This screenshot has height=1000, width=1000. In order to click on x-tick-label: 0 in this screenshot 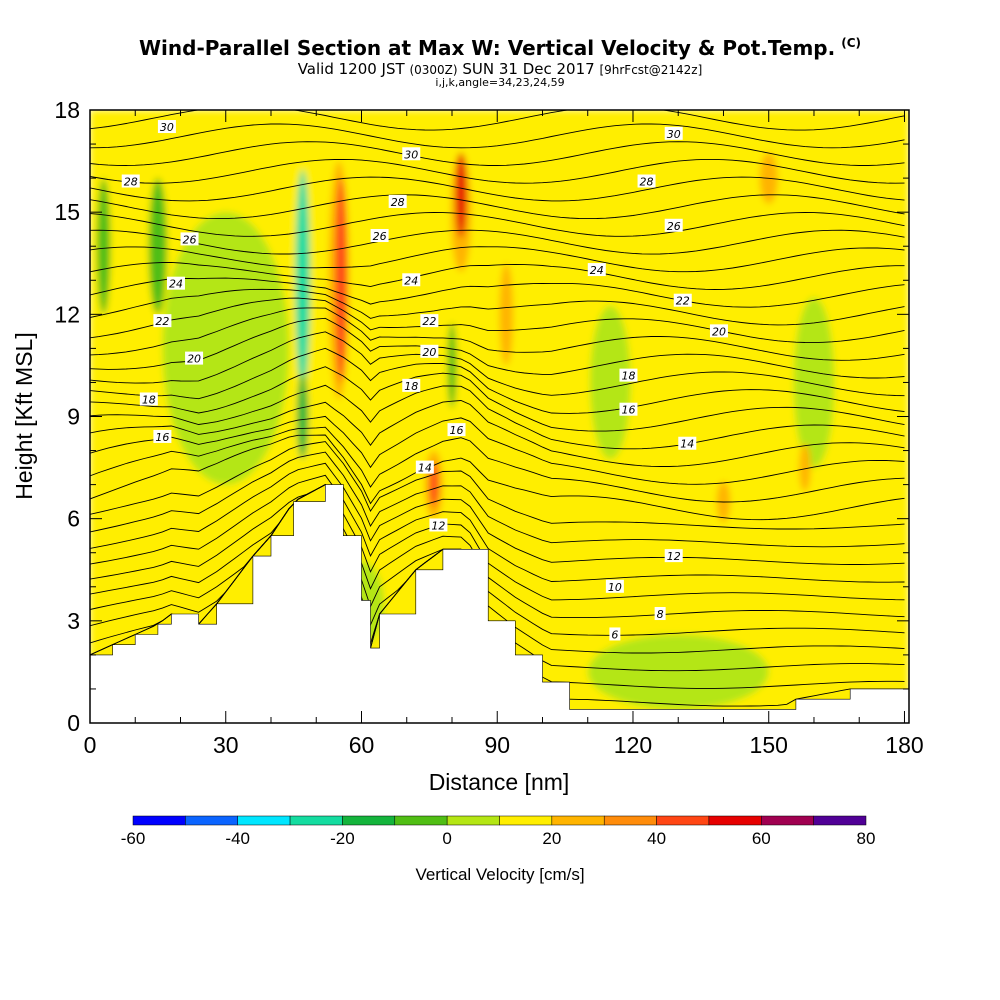, I will do `click(90, 745)`.